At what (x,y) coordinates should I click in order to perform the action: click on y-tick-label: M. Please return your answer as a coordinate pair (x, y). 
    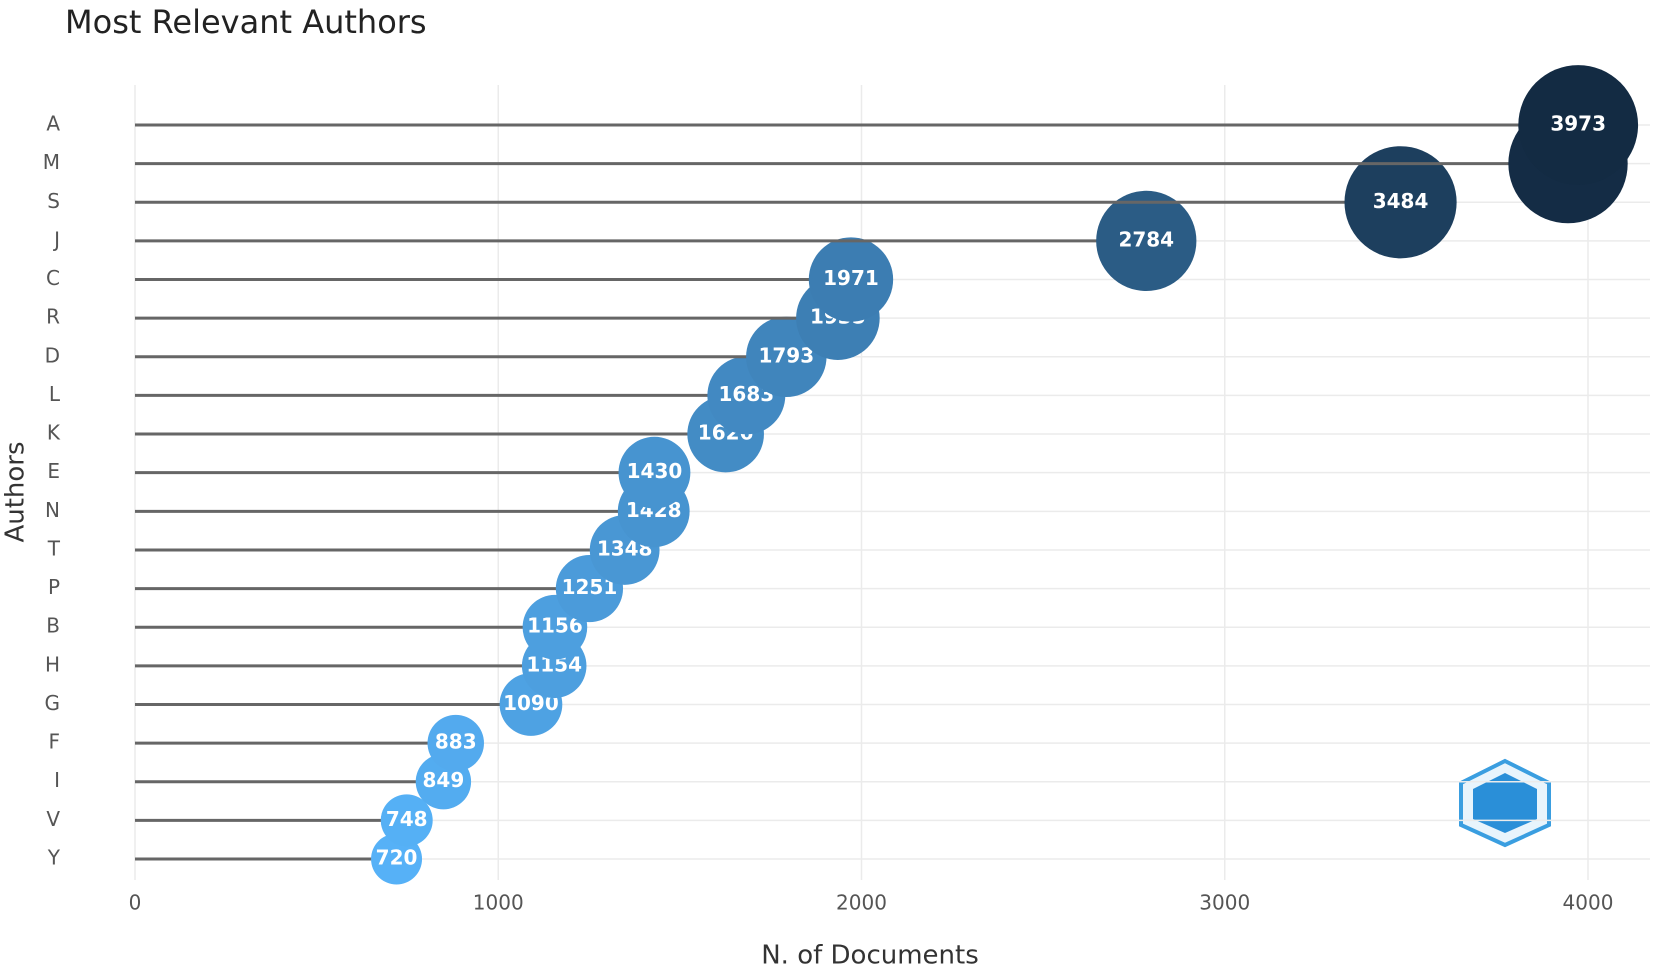
    Looking at the image, I should click on (51, 162).